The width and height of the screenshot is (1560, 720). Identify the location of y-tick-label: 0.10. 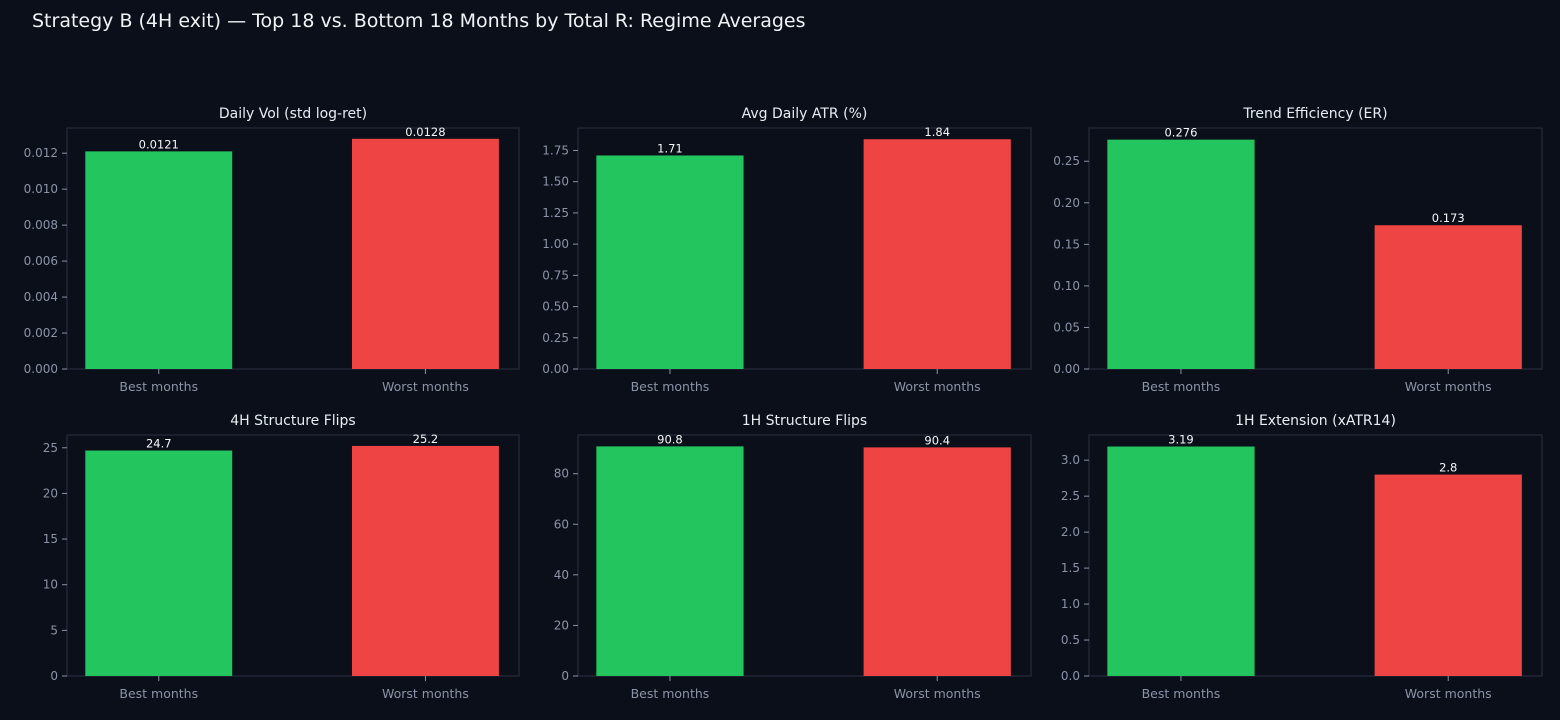
(1066, 286).